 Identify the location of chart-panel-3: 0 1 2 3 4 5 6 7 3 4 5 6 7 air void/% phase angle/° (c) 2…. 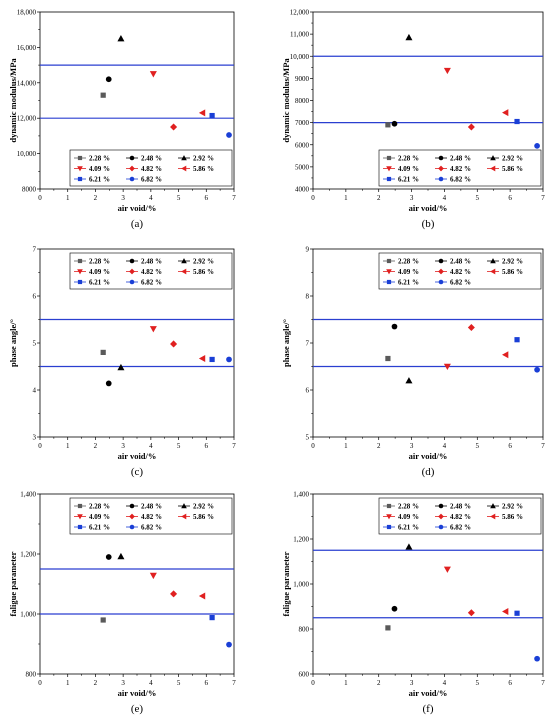
(122, 362).